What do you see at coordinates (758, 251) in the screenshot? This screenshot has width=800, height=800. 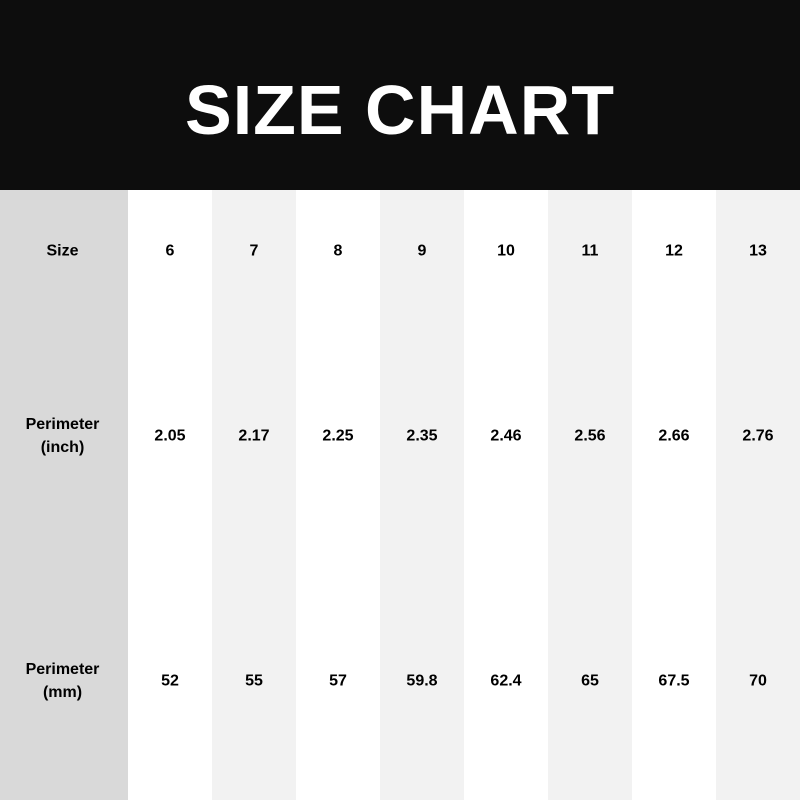 I see `table-cell: 13` at bounding box center [758, 251].